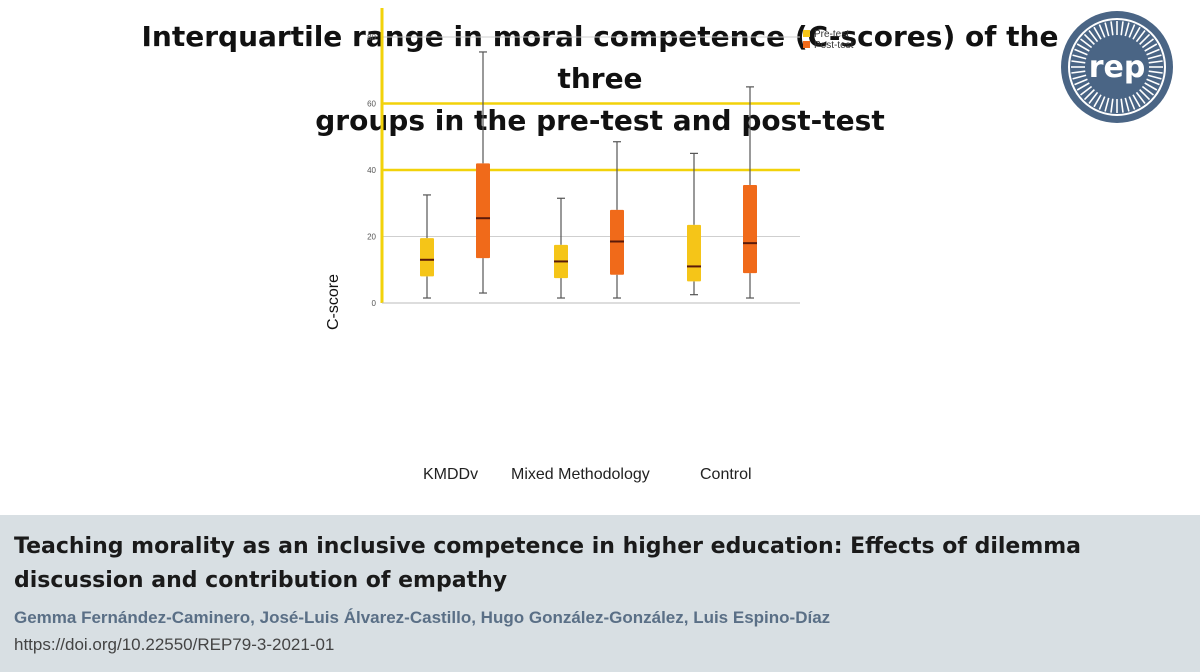 This screenshot has height=672, width=1200. What do you see at coordinates (726, 474) in the screenshot?
I see `category-label-control: Control` at bounding box center [726, 474].